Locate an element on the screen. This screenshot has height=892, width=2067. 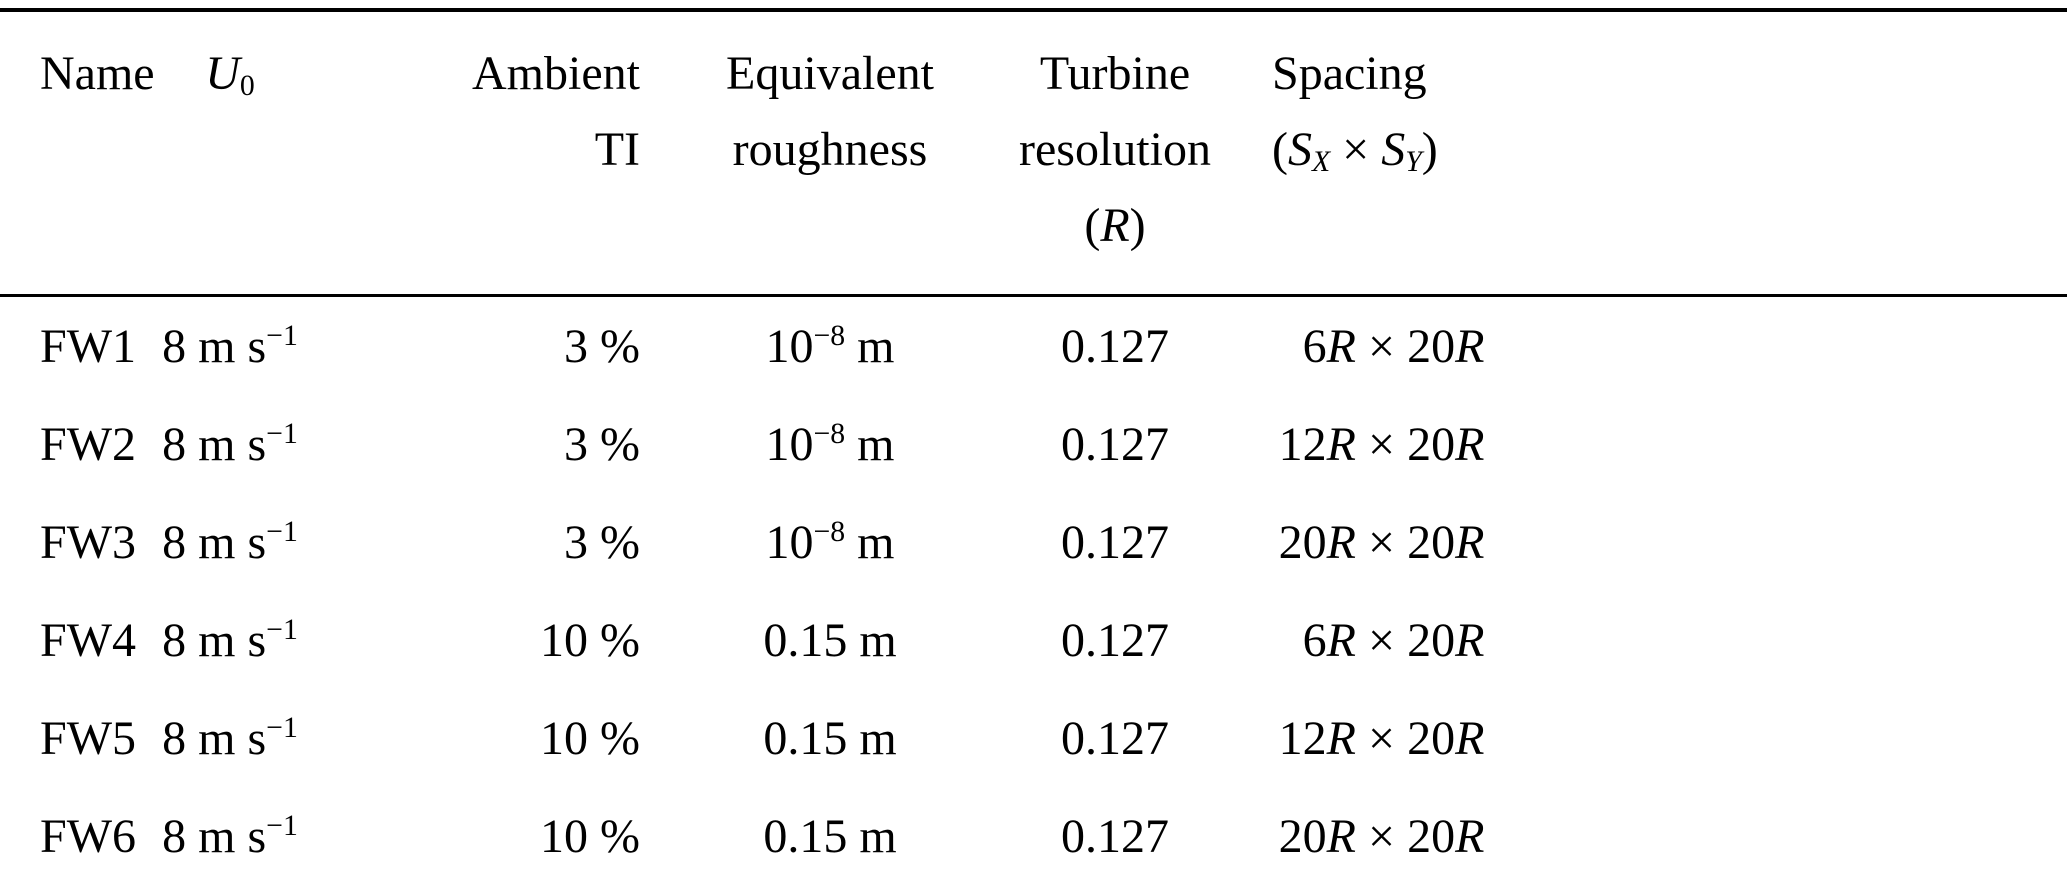
cell-name: FW6 is located at coordinates (88, 836).